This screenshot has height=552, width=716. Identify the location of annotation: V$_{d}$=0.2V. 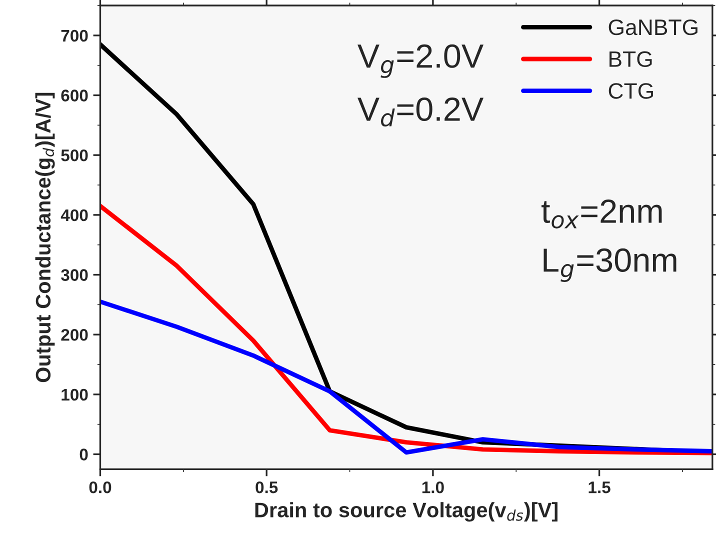
(421, 112).